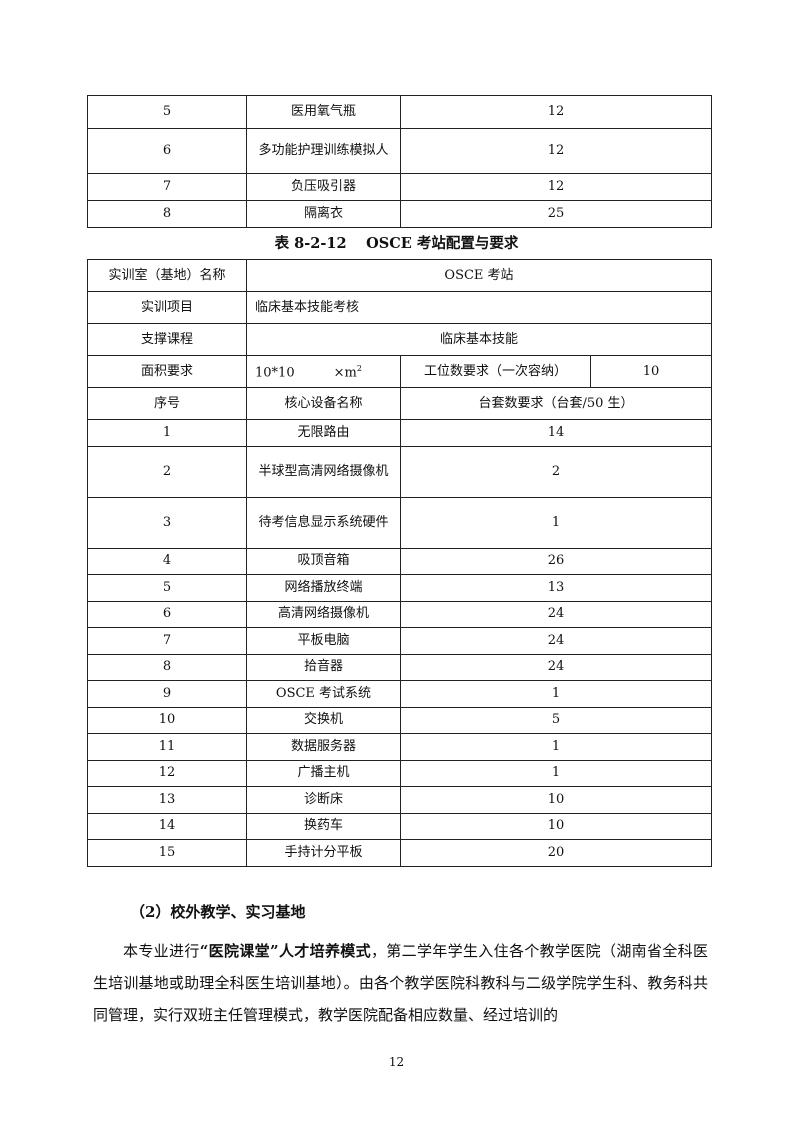 This screenshot has width=793, height=1122. Describe the element at coordinates (323, 112) in the screenshot. I see `cell-name: 医用氧气瓶` at that location.